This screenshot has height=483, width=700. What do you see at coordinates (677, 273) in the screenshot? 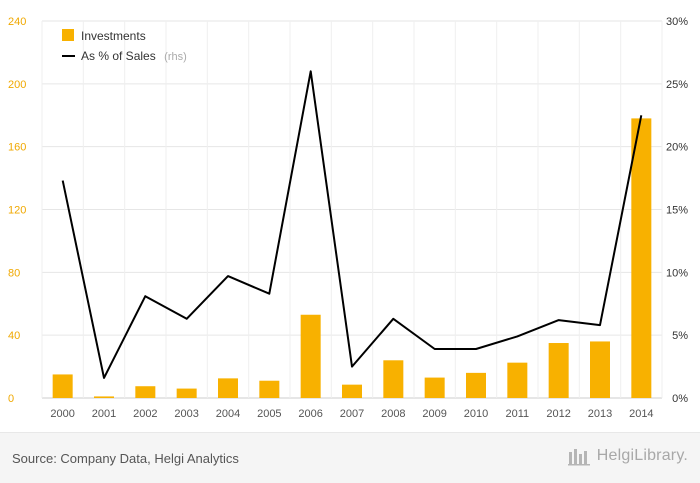
I see `y-right-tick-label: 10%` at bounding box center [677, 273].